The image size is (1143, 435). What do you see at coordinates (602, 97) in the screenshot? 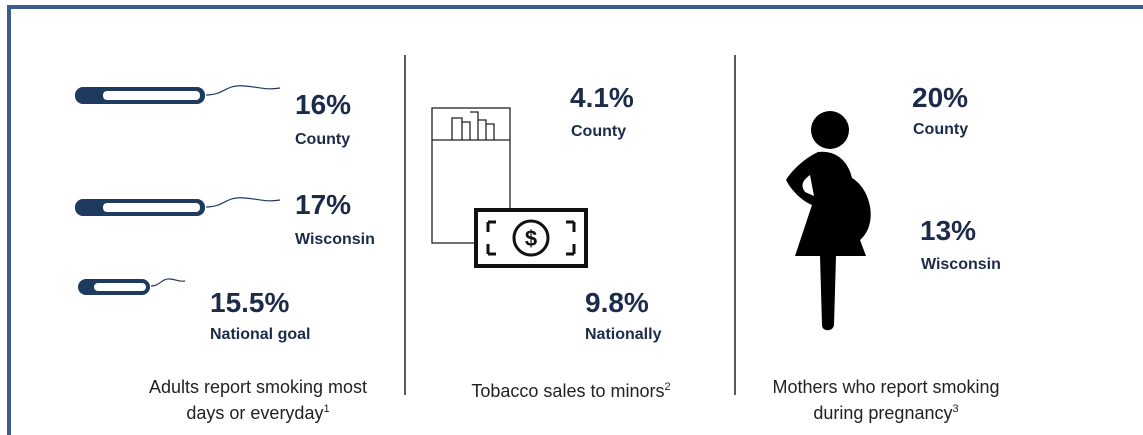
I see `stat-value: 4.1%` at bounding box center [602, 97].